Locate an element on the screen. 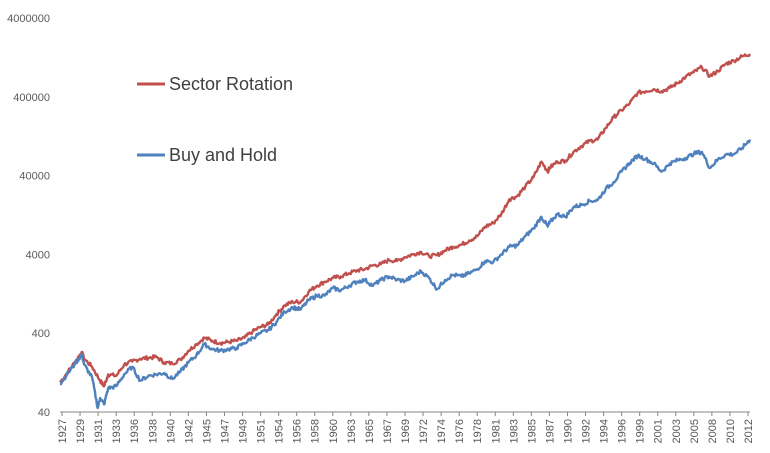  x-tick-label: 2012 is located at coordinates (749, 431).